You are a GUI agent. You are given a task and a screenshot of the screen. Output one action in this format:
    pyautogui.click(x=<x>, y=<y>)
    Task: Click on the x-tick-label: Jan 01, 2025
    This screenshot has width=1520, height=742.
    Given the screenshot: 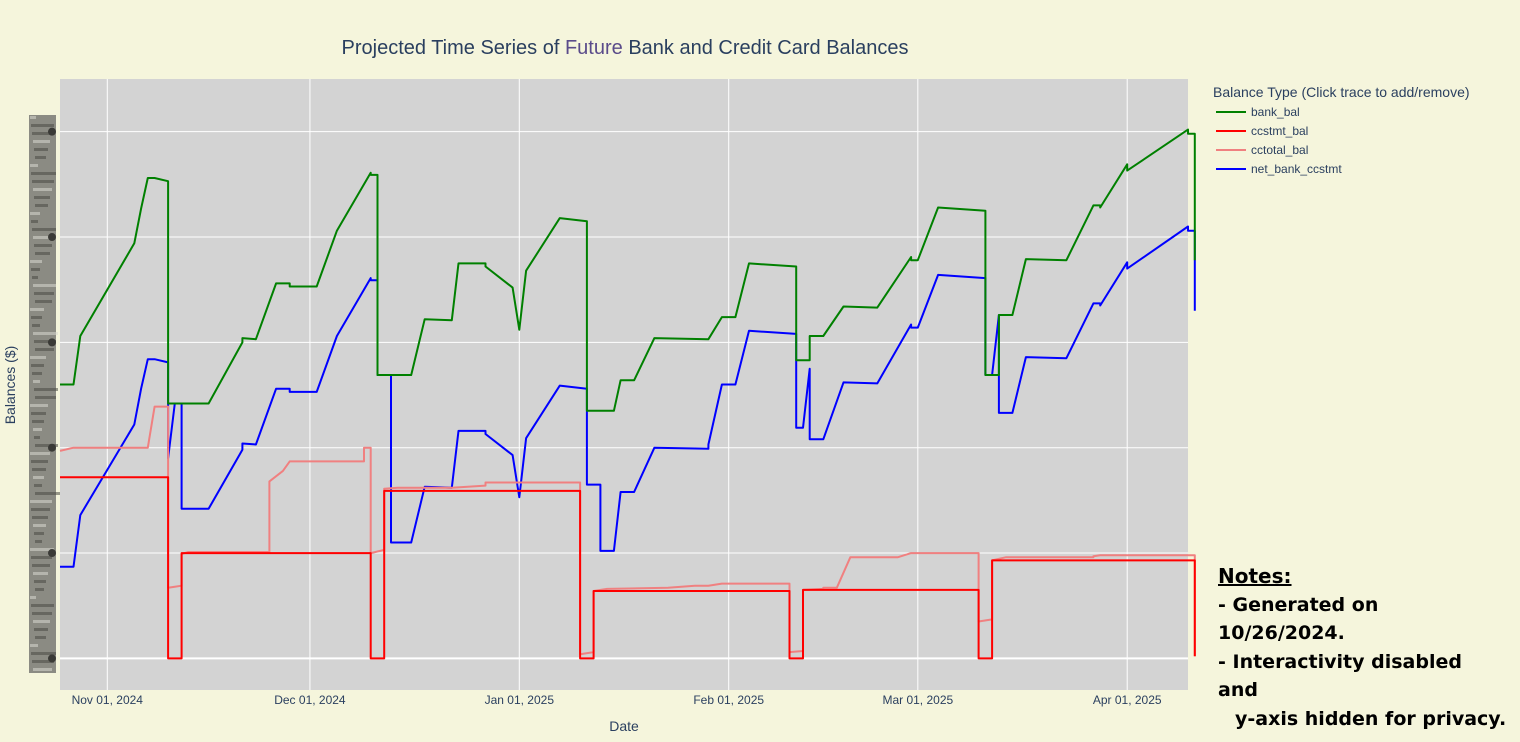 What is the action you would take?
    pyautogui.click(x=520, y=700)
    